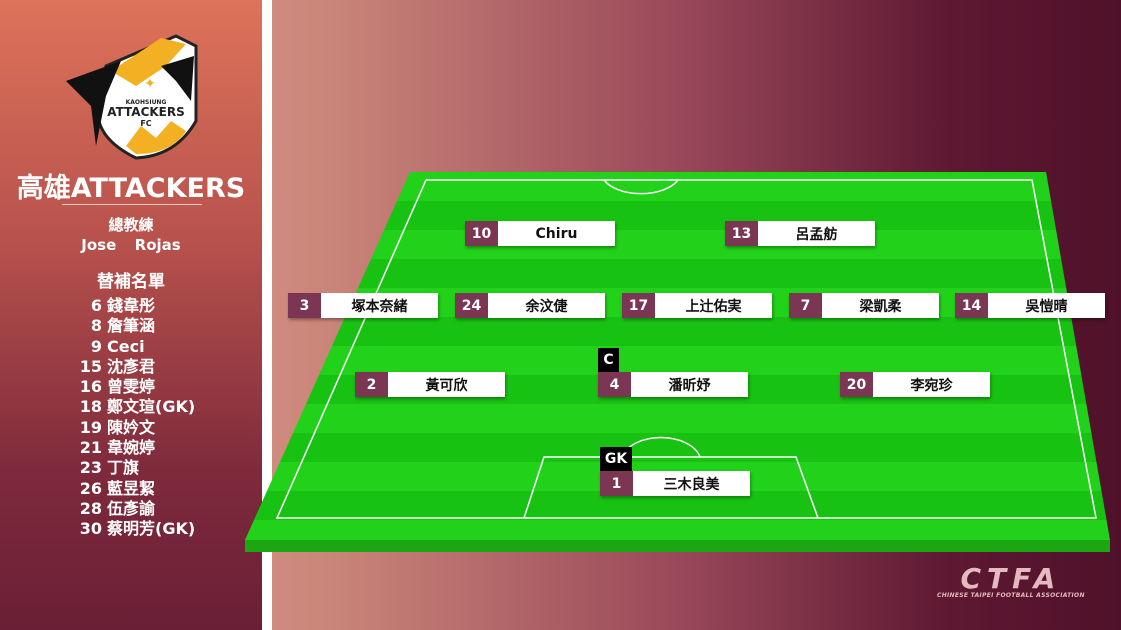 Image resolution: width=1121 pixels, height=630 pixels. I want to click on coach-title: 總教練, so click(131, 225).